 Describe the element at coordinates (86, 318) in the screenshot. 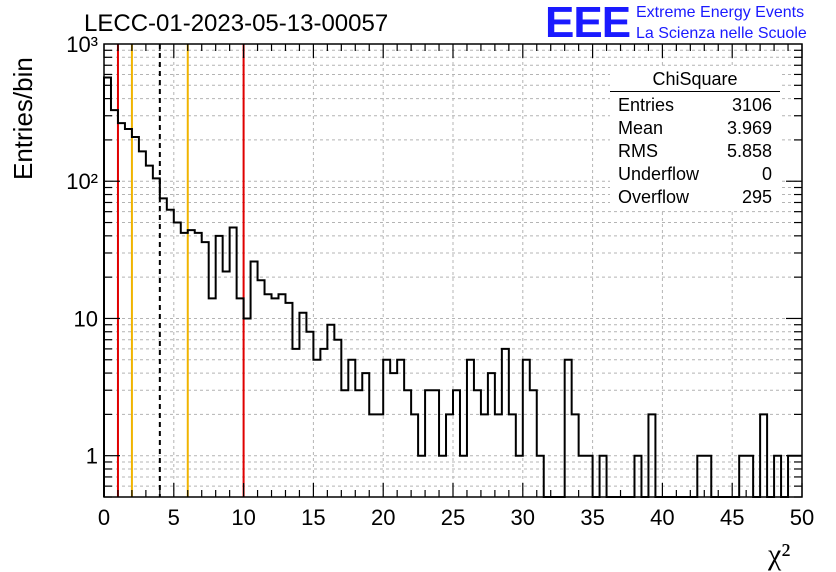

I see `y-tick-label: 10` at that location.